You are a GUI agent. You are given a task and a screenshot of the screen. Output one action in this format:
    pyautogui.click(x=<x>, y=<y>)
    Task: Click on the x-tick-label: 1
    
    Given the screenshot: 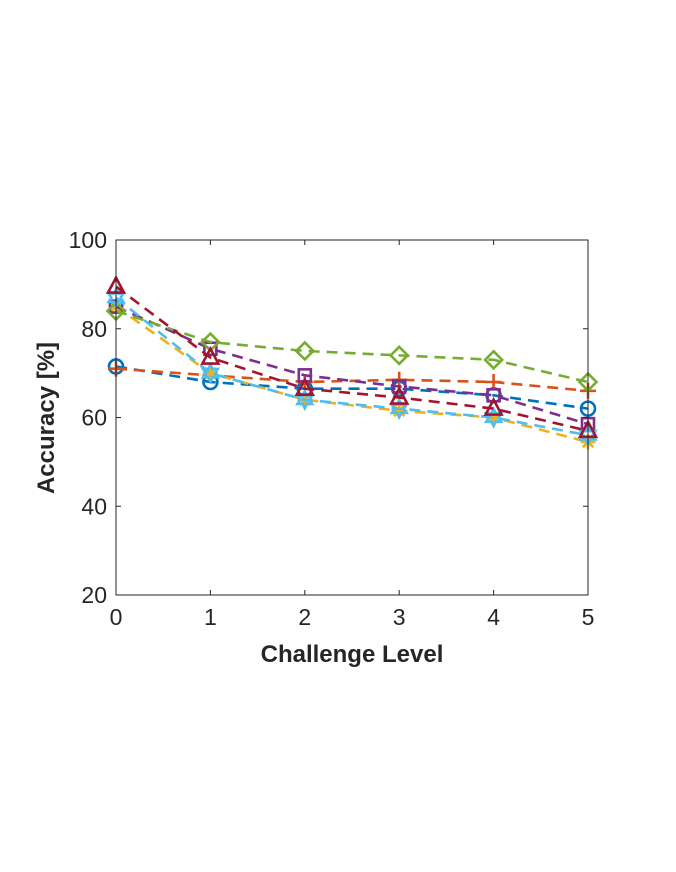 What is the action you would take?
    pyautogui.click(x=210, y=617)
    